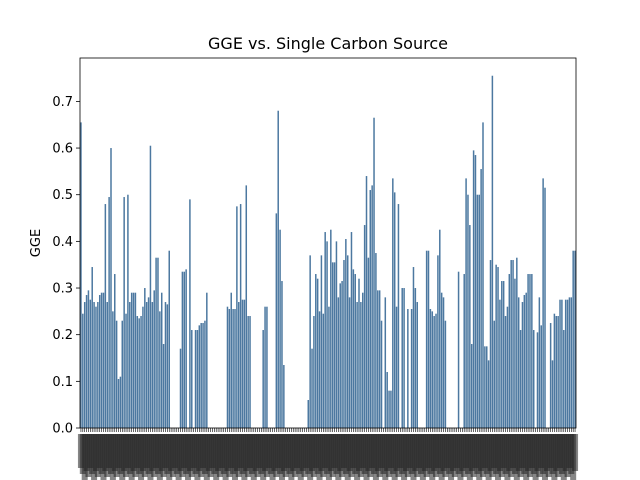 The height and width of the screenshot is (480, 640). I want to click on x-tick-label, so click(575, 452).